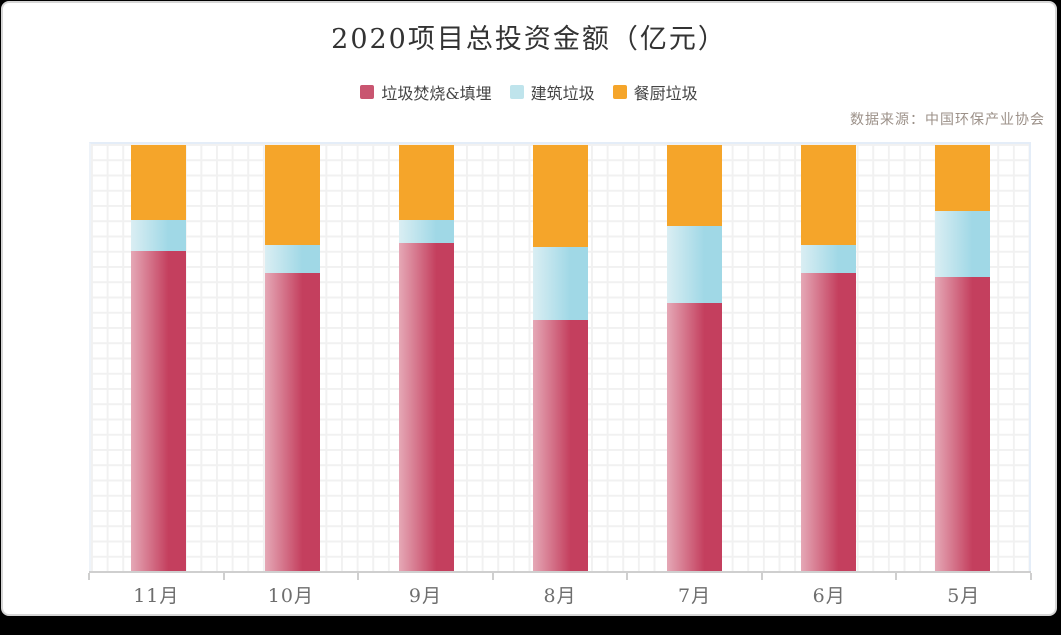 This screenshot has height=635, width=1061. I want to click on legend-item-2: 餐厨垃圾, so click(655, 92).